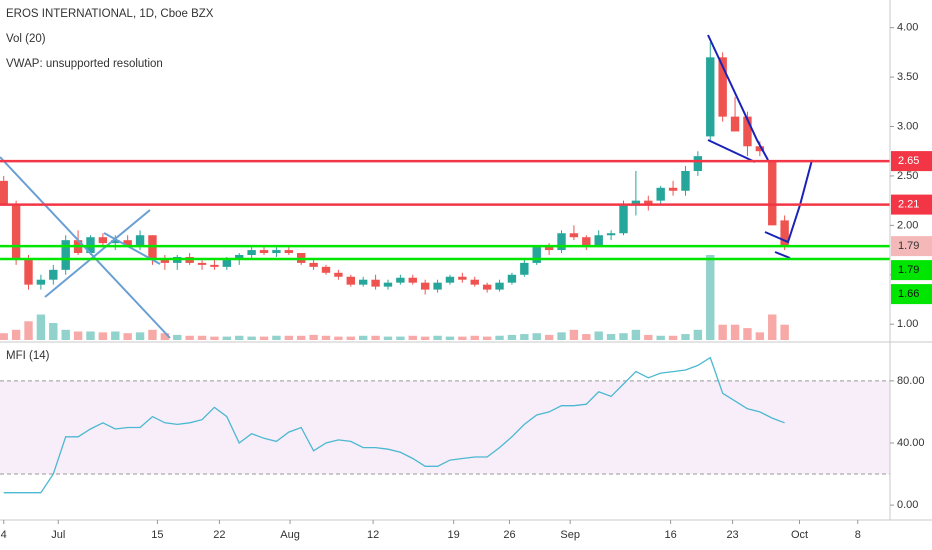  What do you see at coordinates (907, 126) in the screenshot?
I see `y-tick-label: 3.00` at bounding box center [907, 126].